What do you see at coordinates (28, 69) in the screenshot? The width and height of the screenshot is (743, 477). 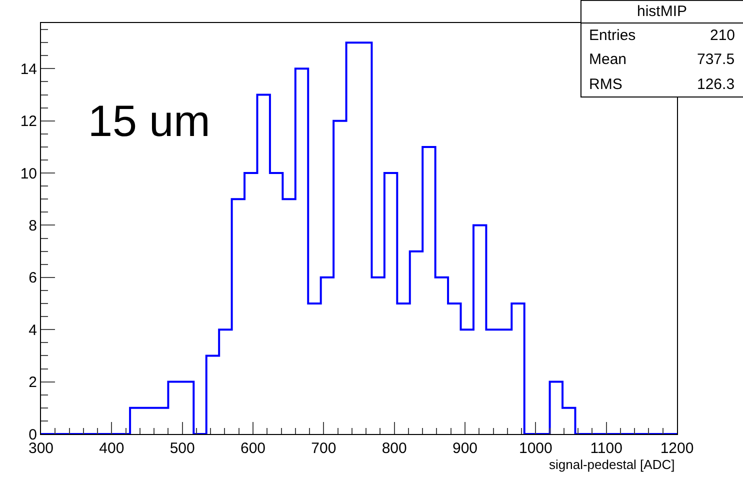 I see `y-tick-label: 14` at bounding box center [28, 69].